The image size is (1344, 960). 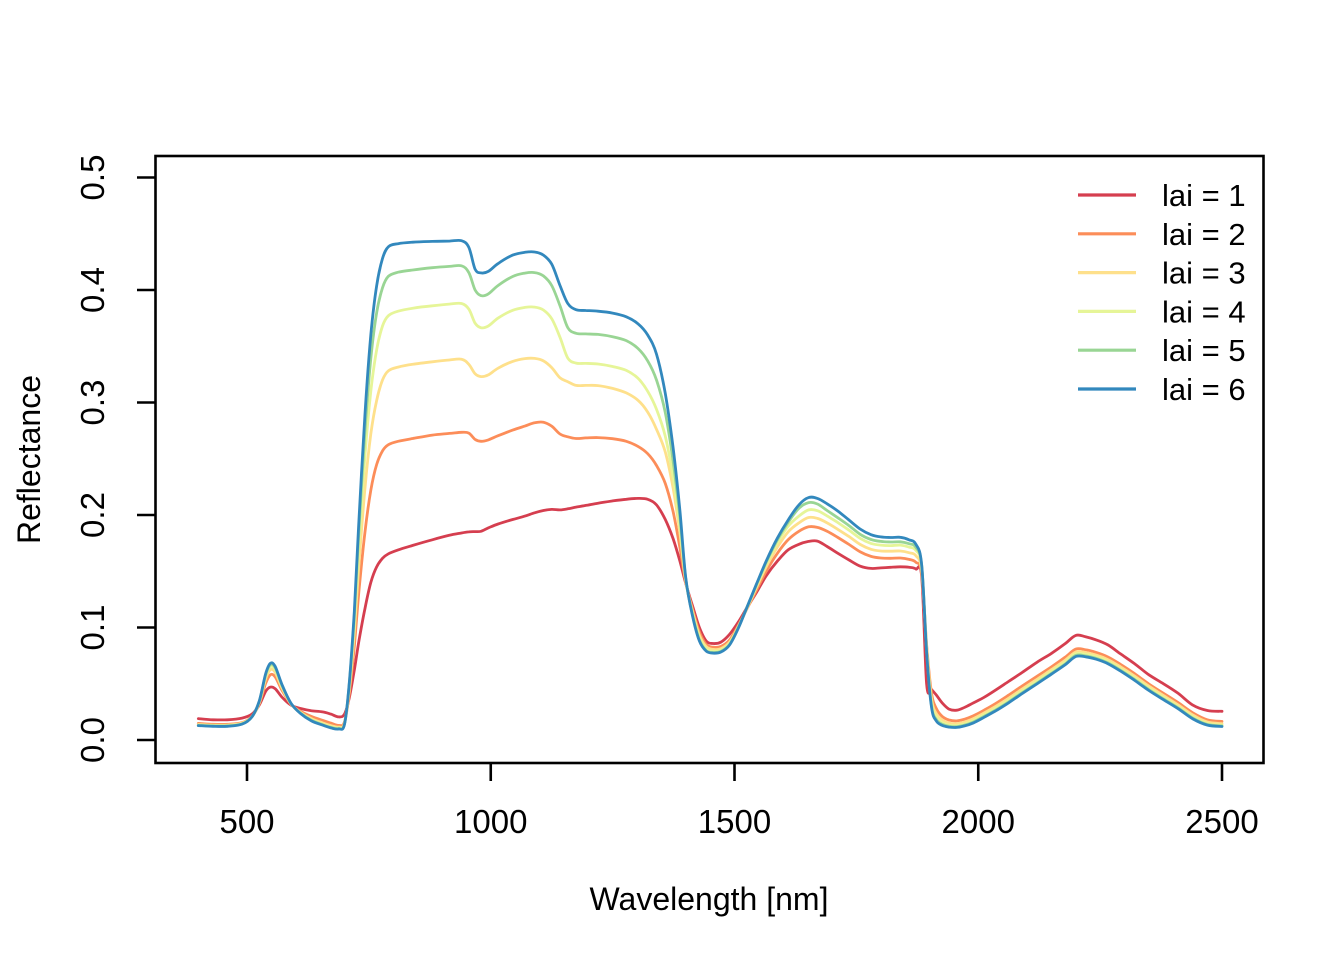 I want to click on legend-label-lai-2: lai = 2, so click(x=1204, y=234).